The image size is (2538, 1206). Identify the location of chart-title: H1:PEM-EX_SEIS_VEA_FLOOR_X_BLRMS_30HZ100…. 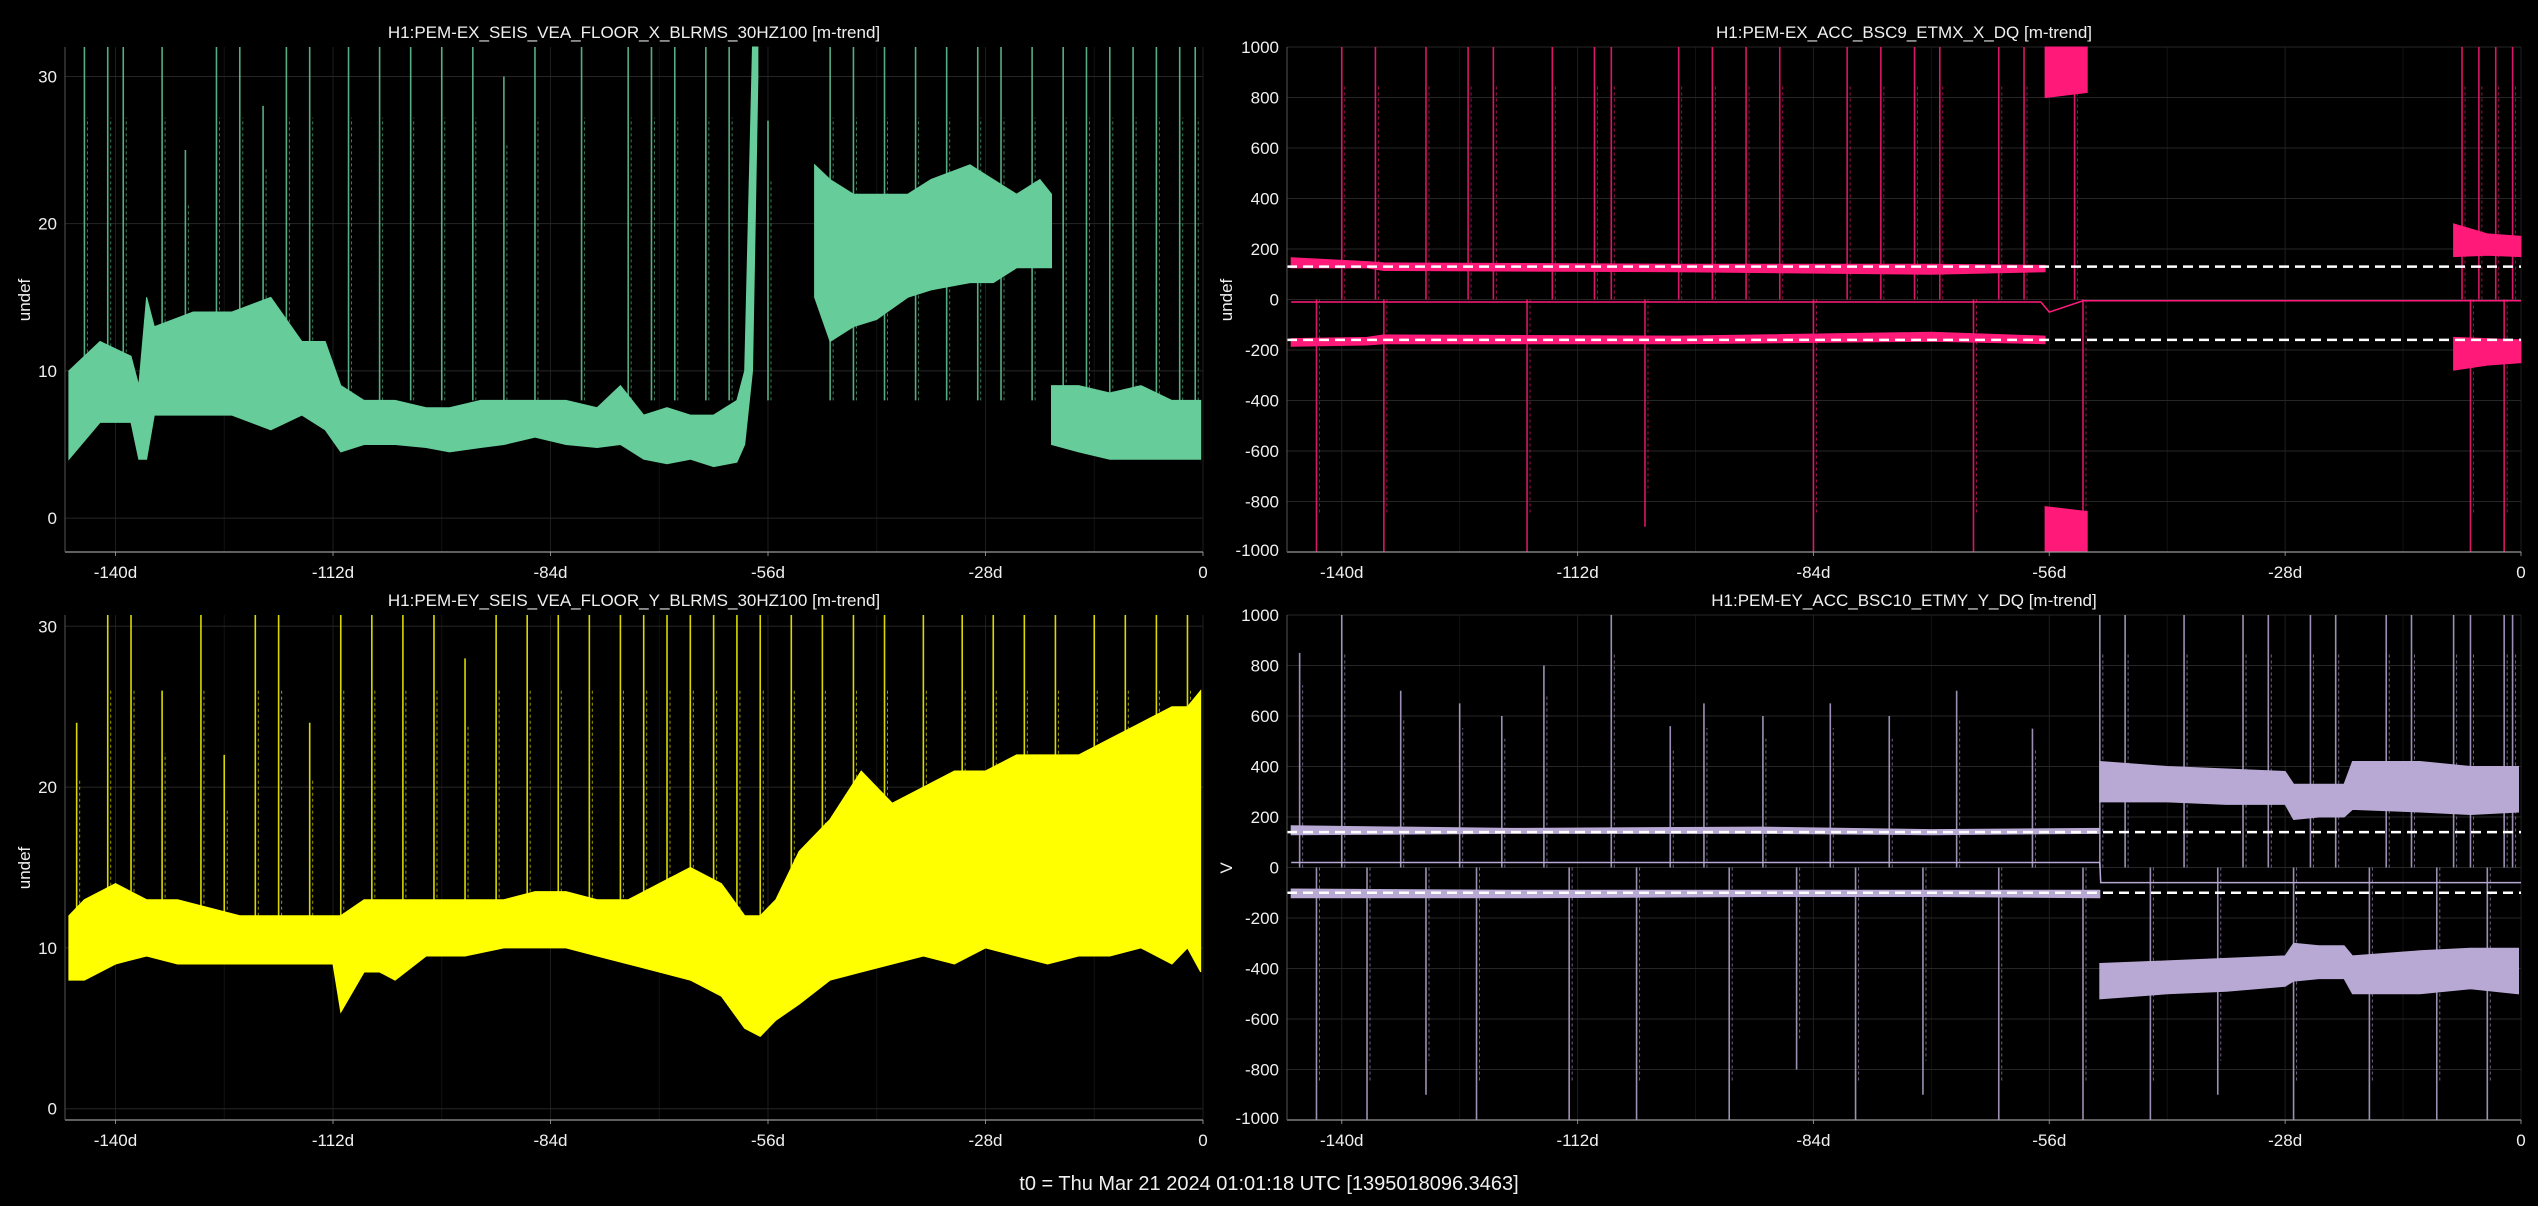
(634, 32).